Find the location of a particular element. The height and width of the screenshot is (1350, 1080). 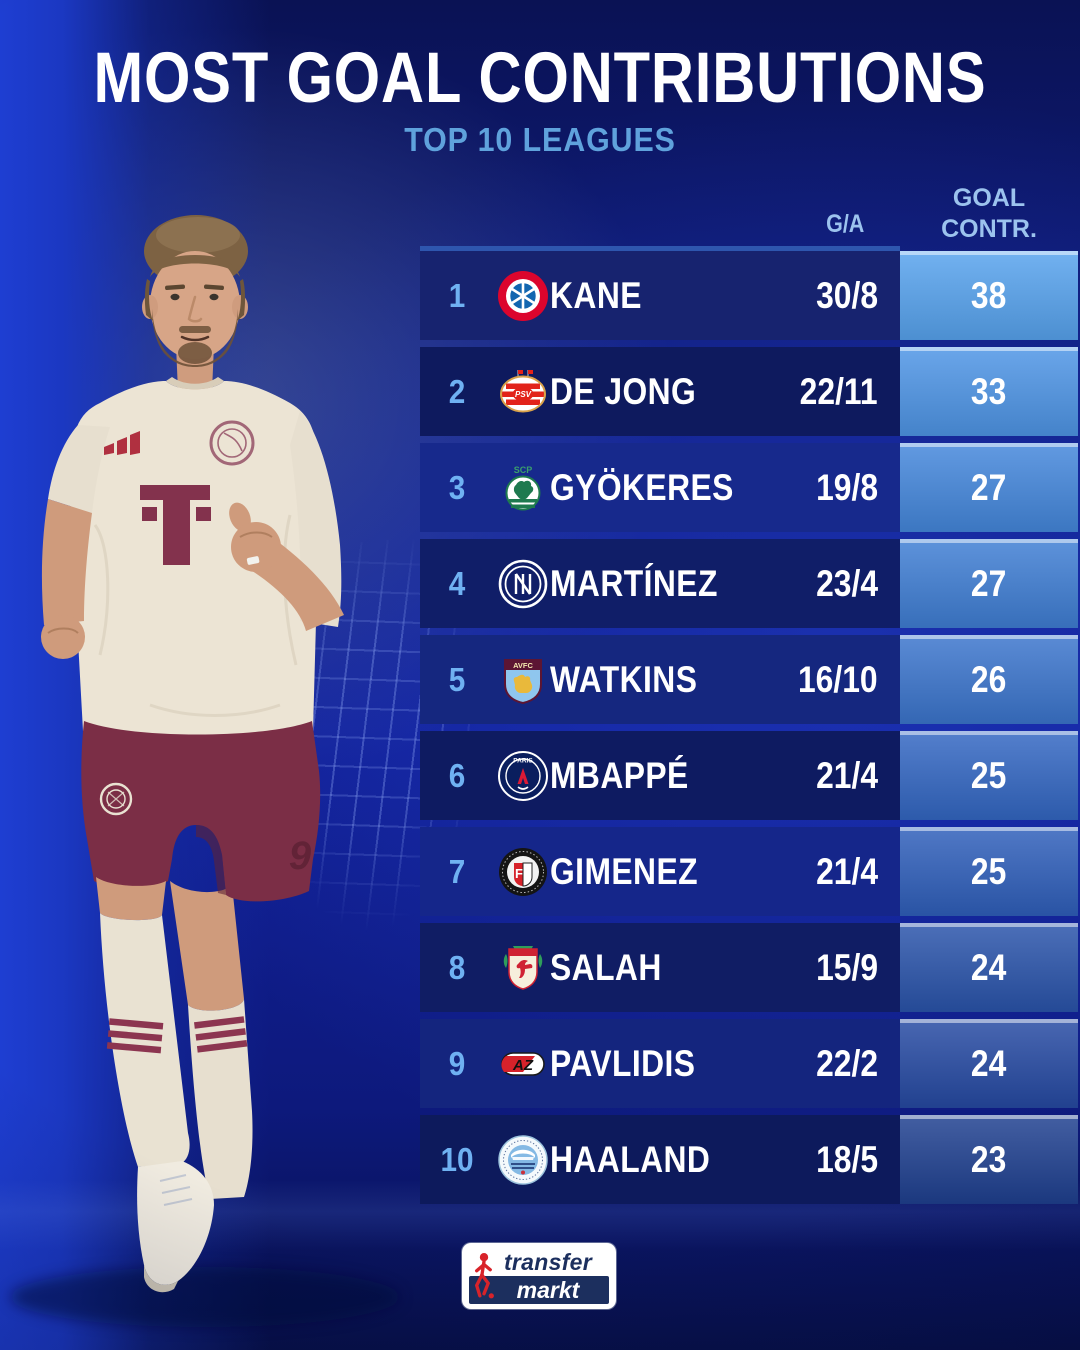

player-name-cell: PAVLIDIS is located at coordinates (634, 1063).